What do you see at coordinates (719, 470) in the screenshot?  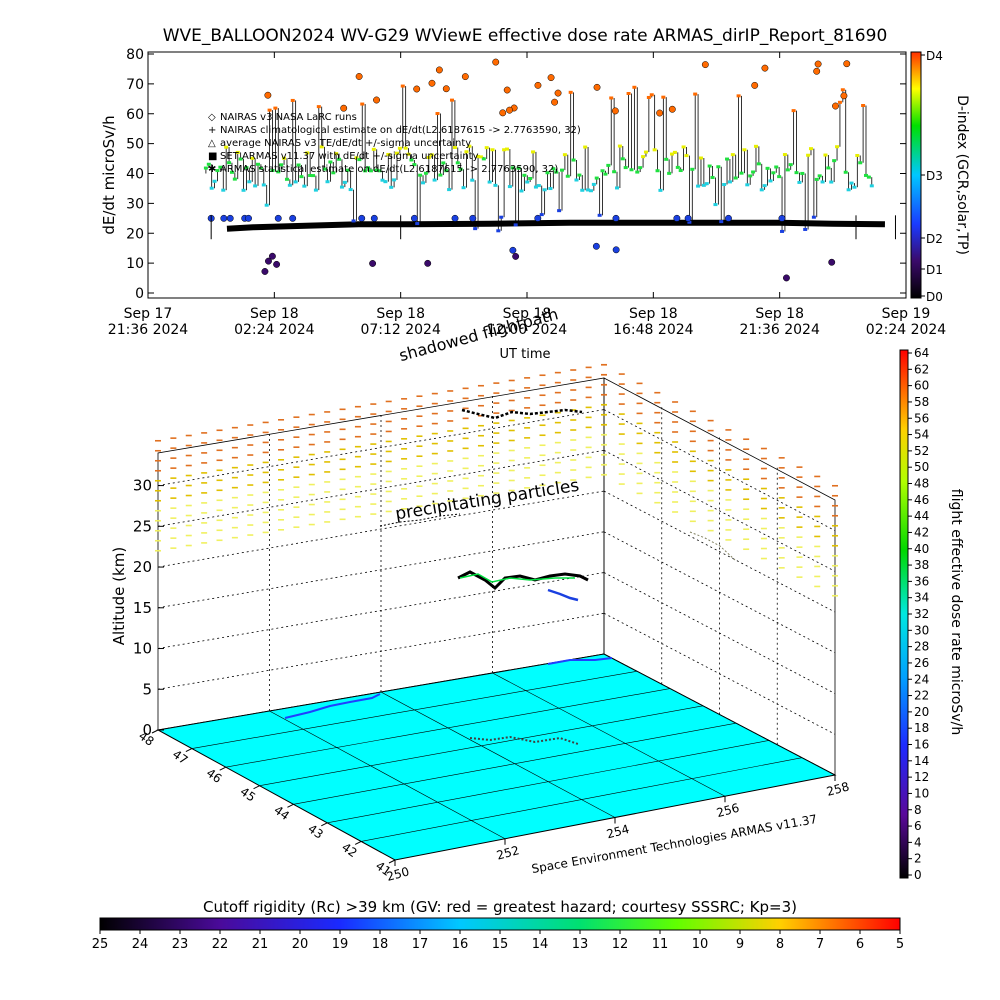 I see `right-wall-gridline` at bounding box center [719, 470].